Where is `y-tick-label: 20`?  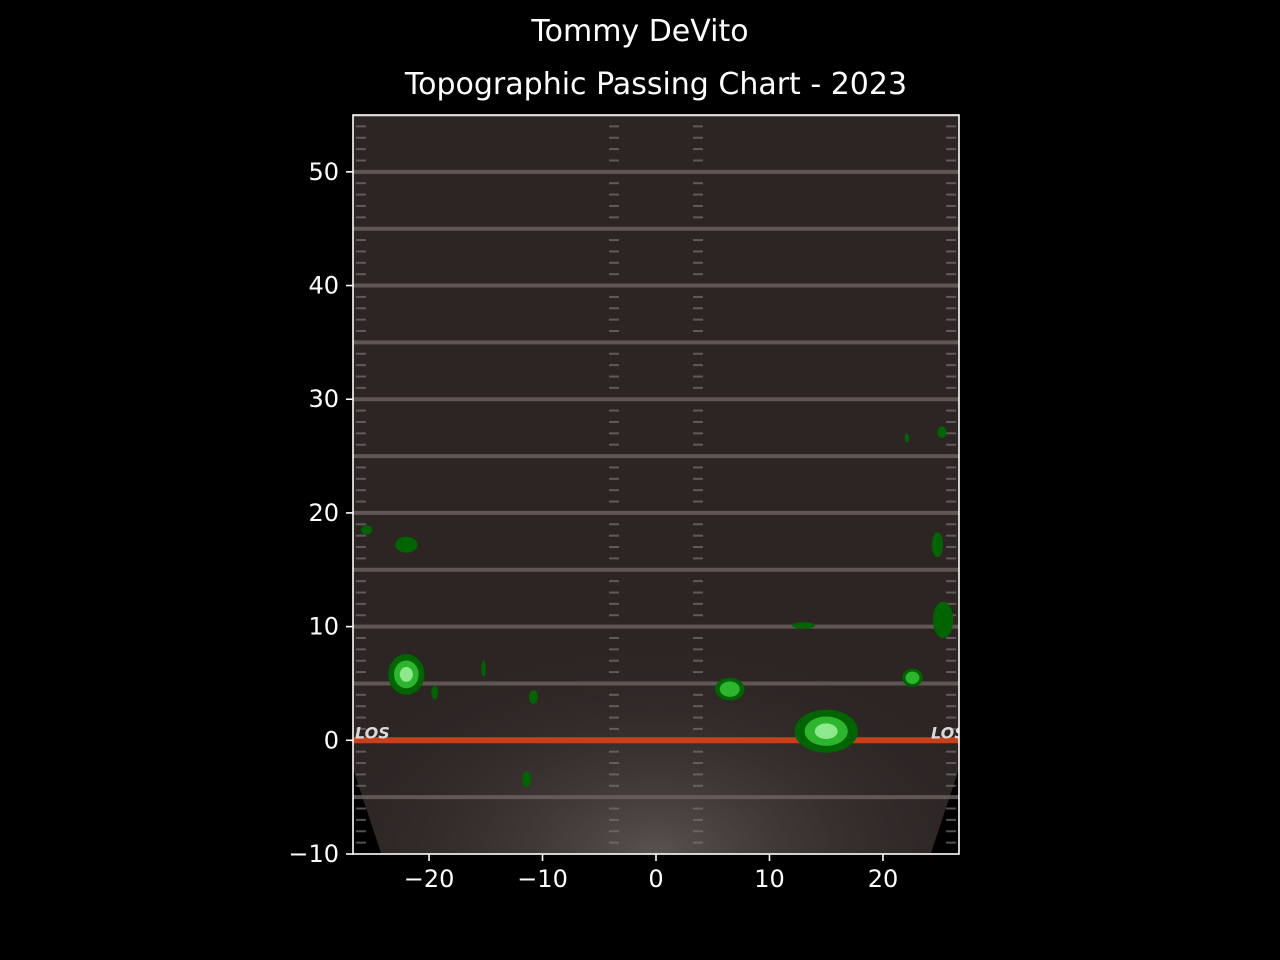
y-tick-label: 20 is located at coordinates (323, 513).